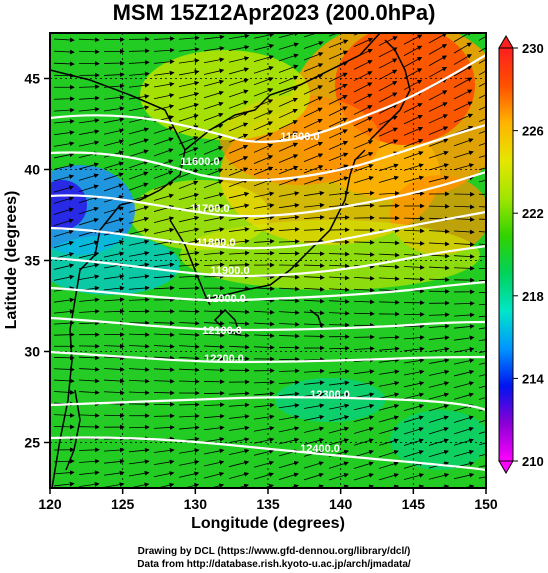  I want to click on contour-label: 11900.0, so click(229, 271).